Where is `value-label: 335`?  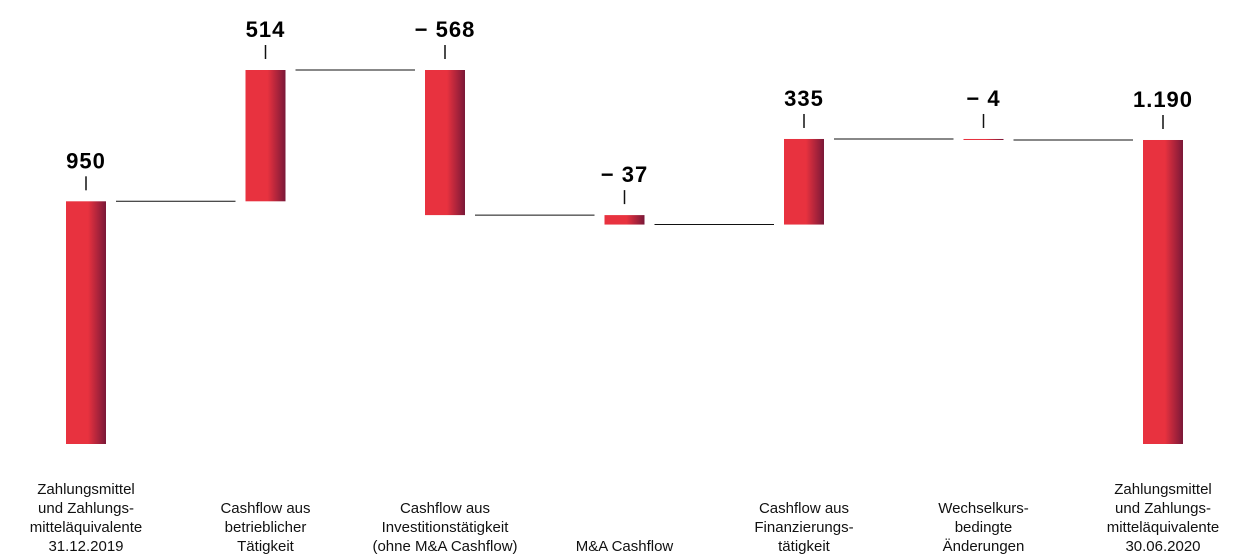
value-label: 335 is located at coordinates (804, 98).